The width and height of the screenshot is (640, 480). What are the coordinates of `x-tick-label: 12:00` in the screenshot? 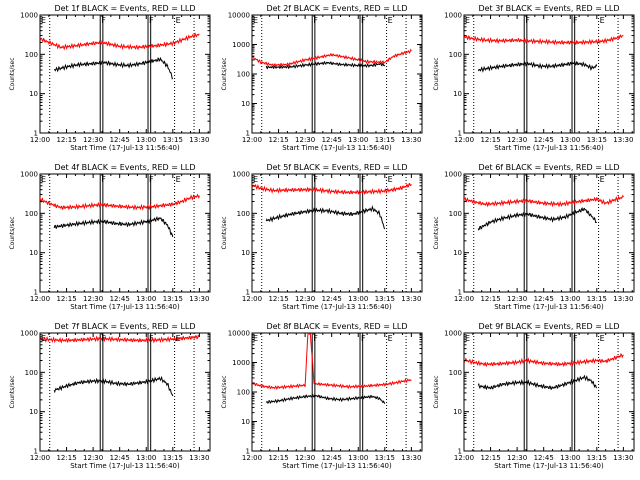 It's located at (40, 458).